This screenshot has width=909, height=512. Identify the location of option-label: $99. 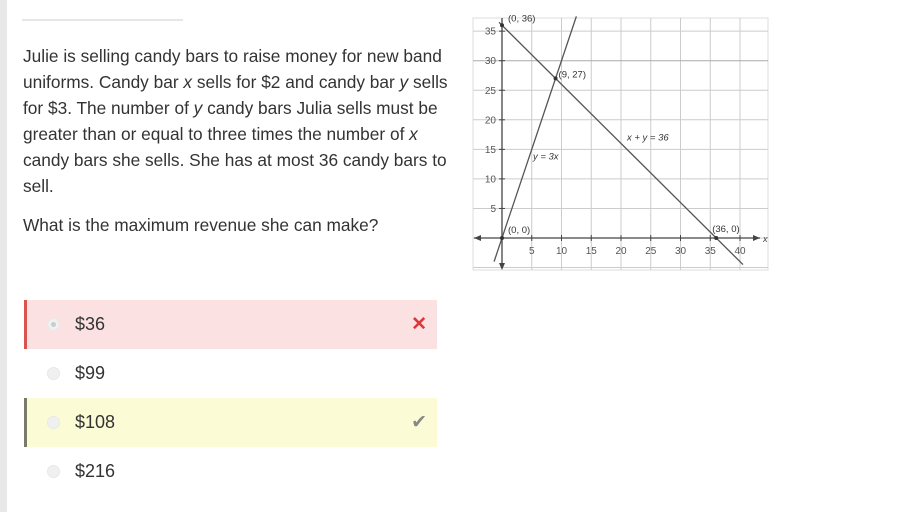
(90, 373).